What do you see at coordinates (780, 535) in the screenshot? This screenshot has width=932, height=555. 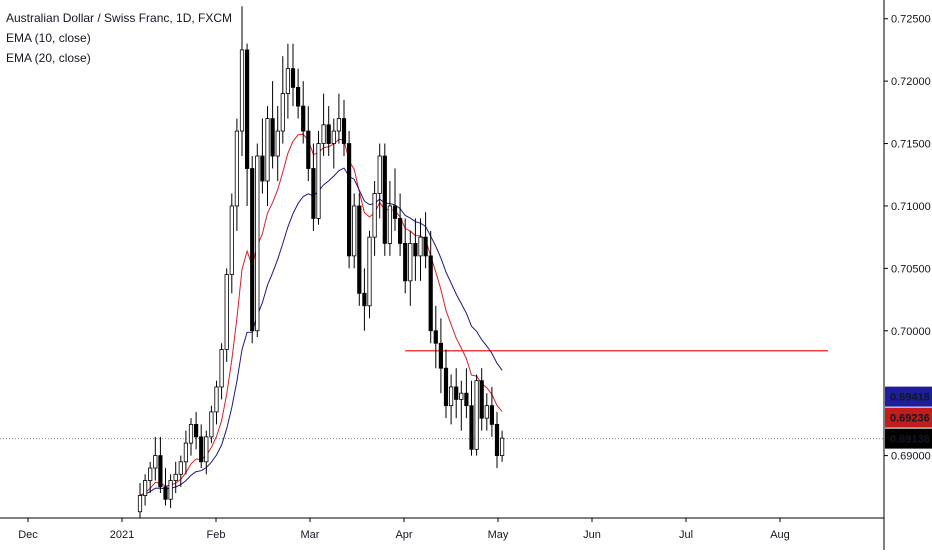 I see `time-tick-label: Aug` at bounding box center [780, 535].